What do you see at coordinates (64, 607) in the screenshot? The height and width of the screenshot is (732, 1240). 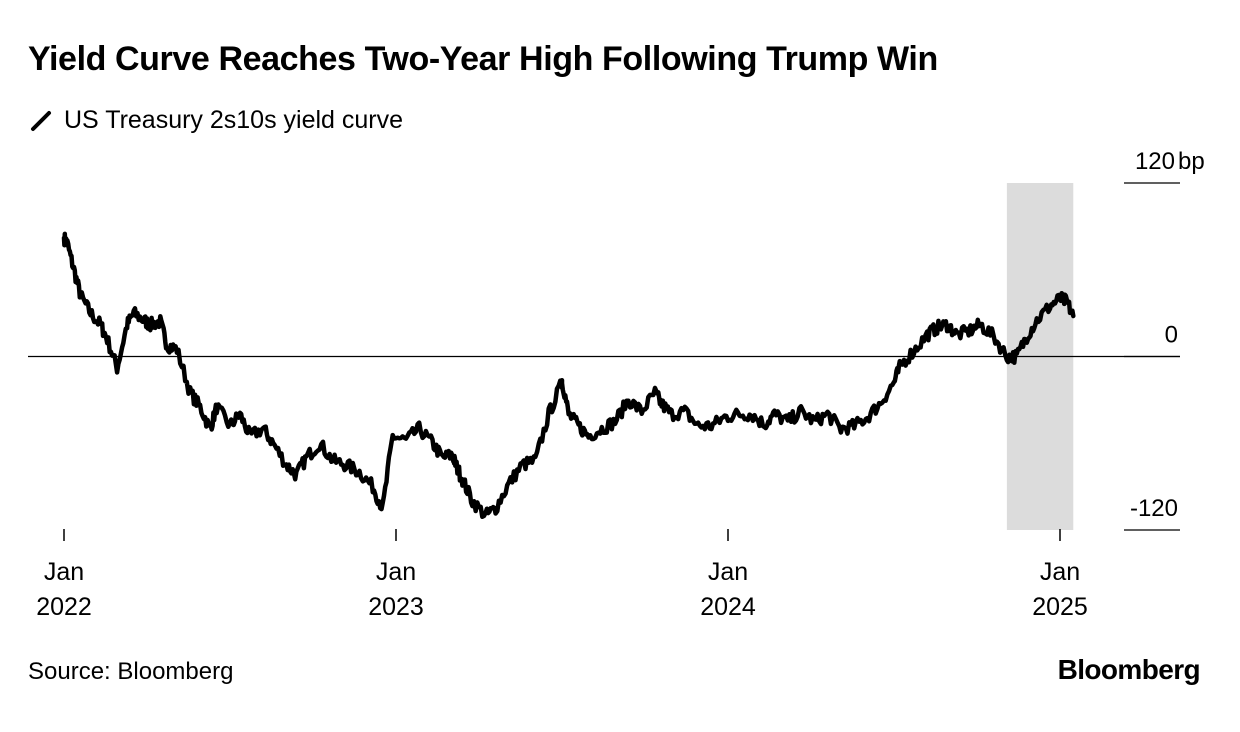 I see `x-tick-year: 2022` at bounding box center [64, 607].